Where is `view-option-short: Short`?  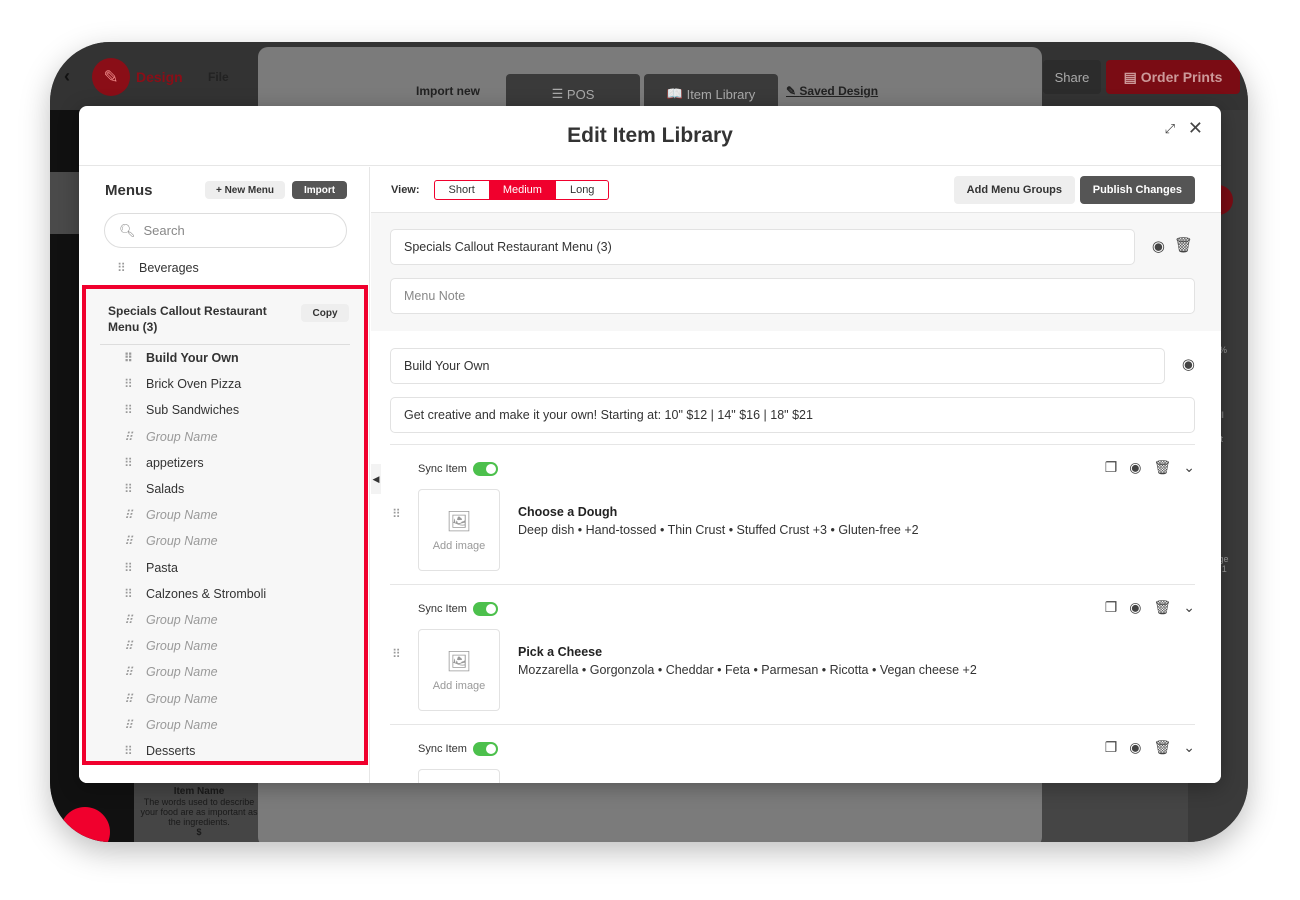
view-option-short: Short is located at coordinates (461, 189).